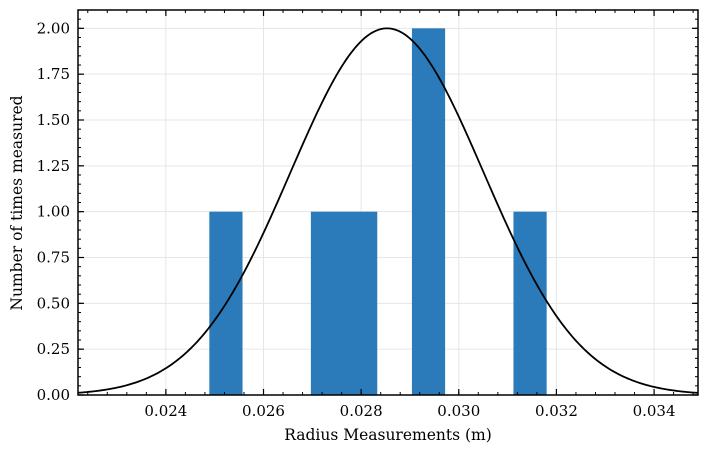 The width and height of the screenshot is (708, 452). What do you see at coordinates (53, 28) in the screenshot?
I see `y-tick-label: 2.00` at bounding box center [53, 28].